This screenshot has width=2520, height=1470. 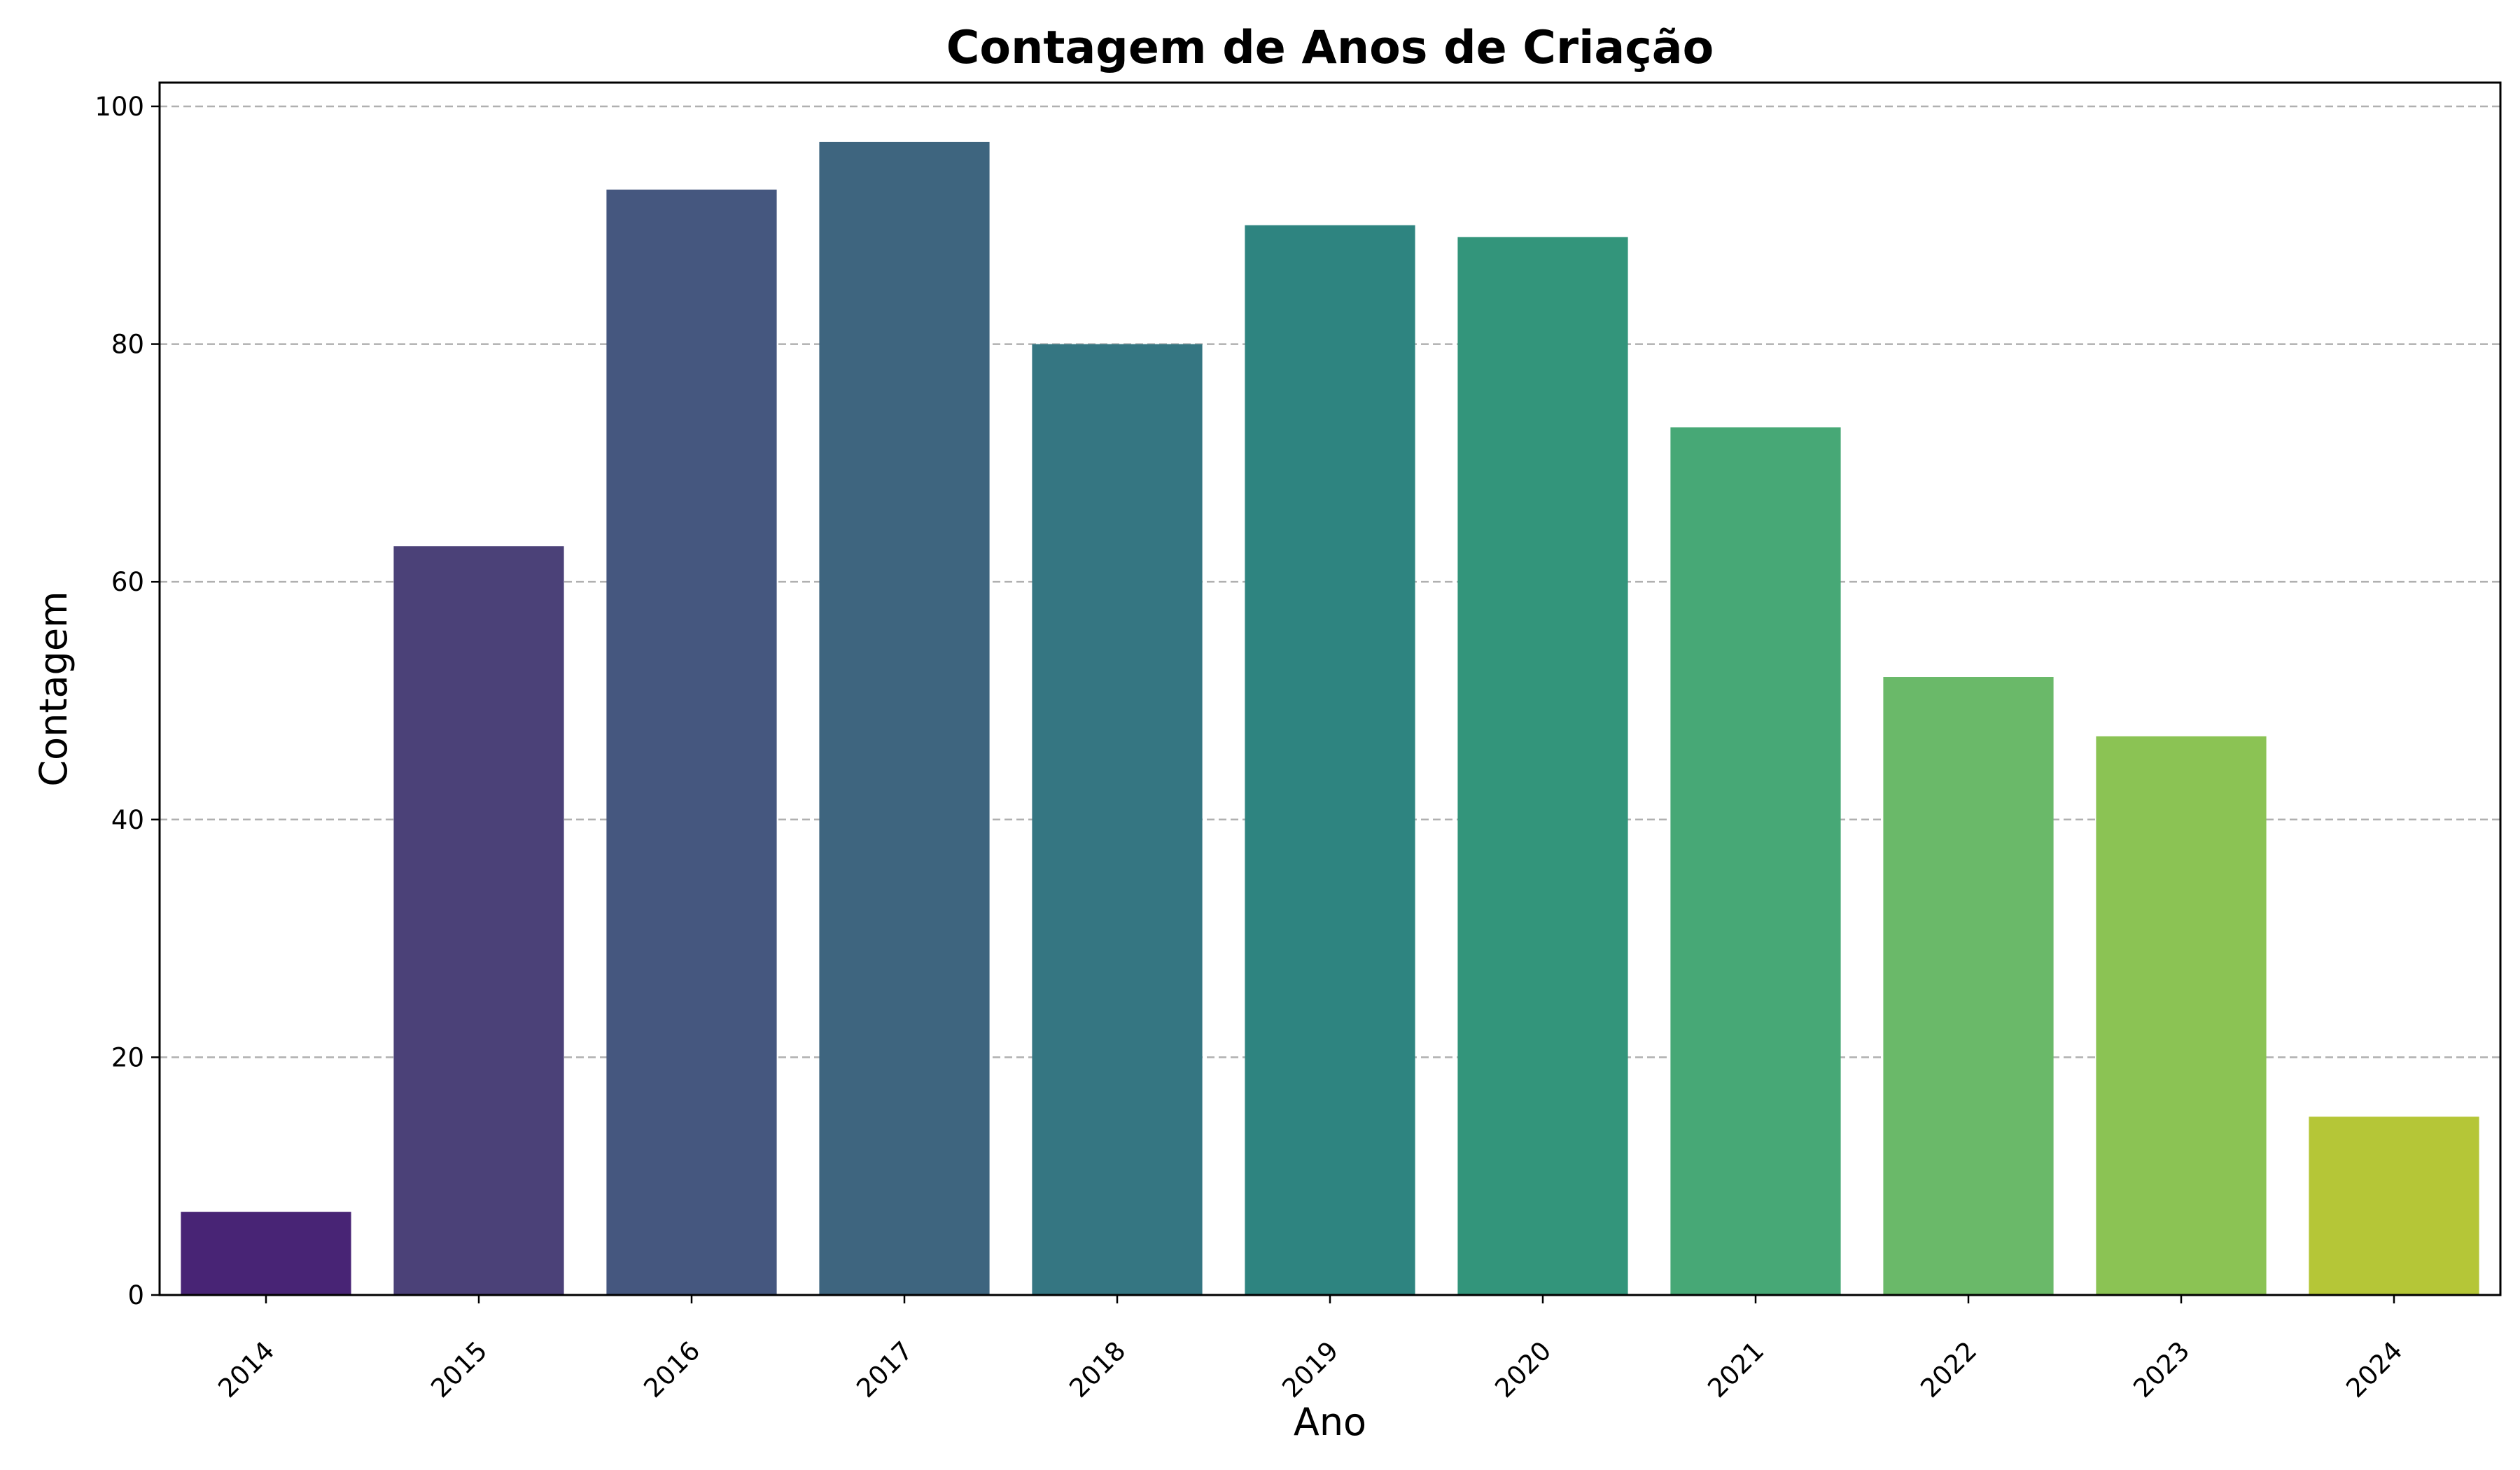 What do you see at coordinates (135, 1295) in the screenshot?
I see `y-tick-label: 0` at bounding box center [135, 1295].